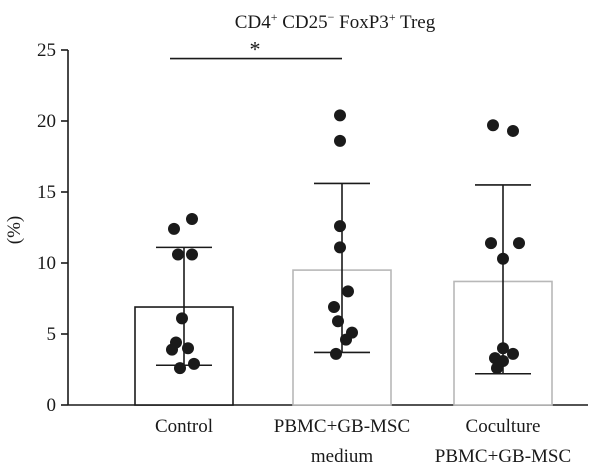 The height and width of the screenshot is (471, 600). What do you see at coordinates (52, 405) in the screenshot?
I see `y-tick-label: 0` at bounding box center [52, 405].